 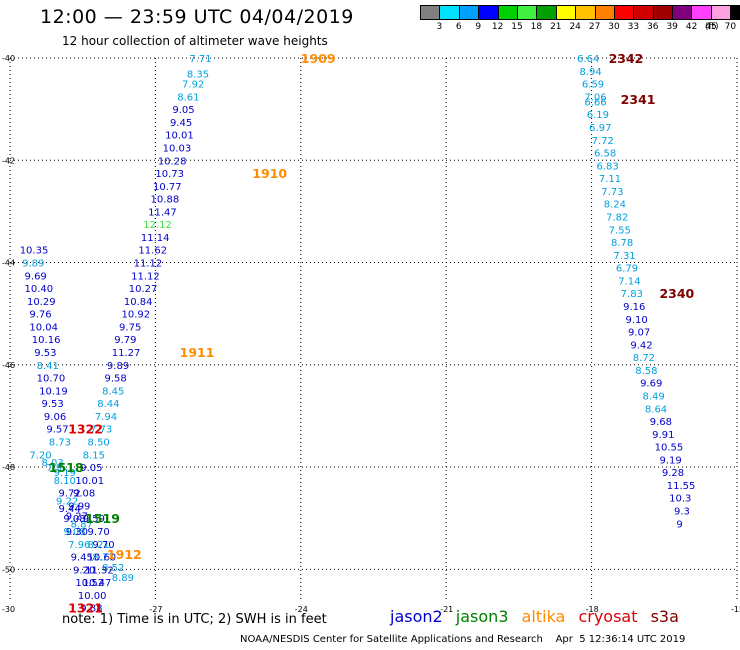 I want to click on wave-height-value: 8.52, so click(x=113, y=568).